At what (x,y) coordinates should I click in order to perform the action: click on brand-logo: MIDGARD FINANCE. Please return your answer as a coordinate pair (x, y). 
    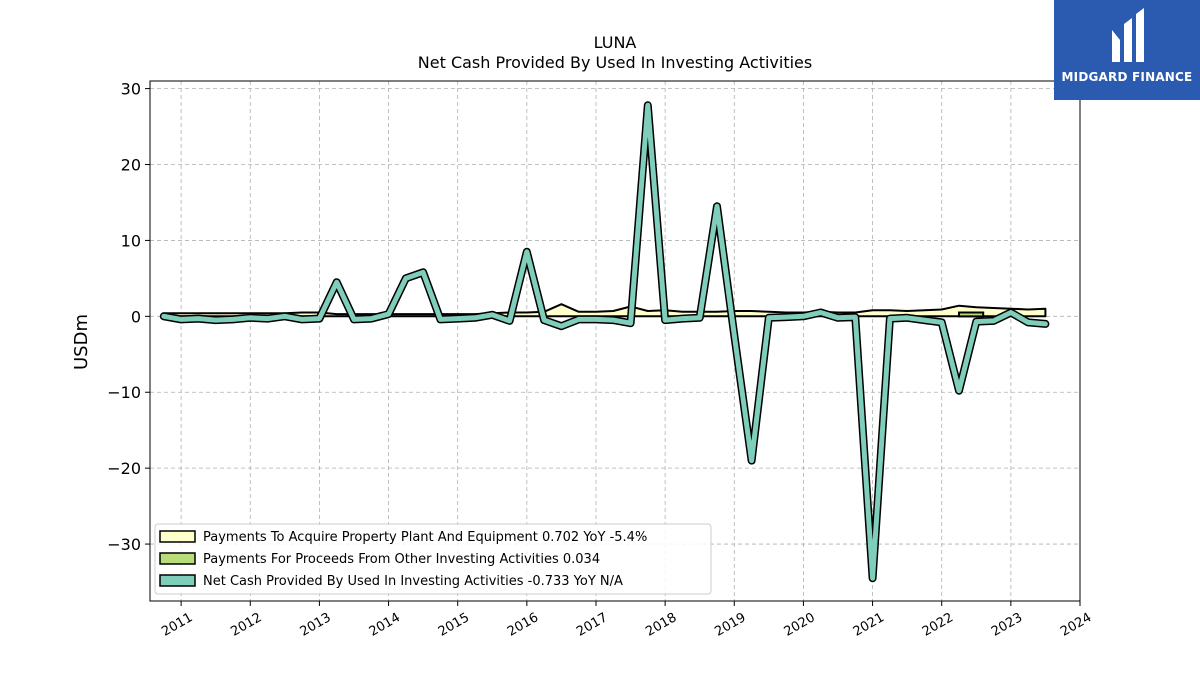
    Looking at the image, I should click on (1127, 50).